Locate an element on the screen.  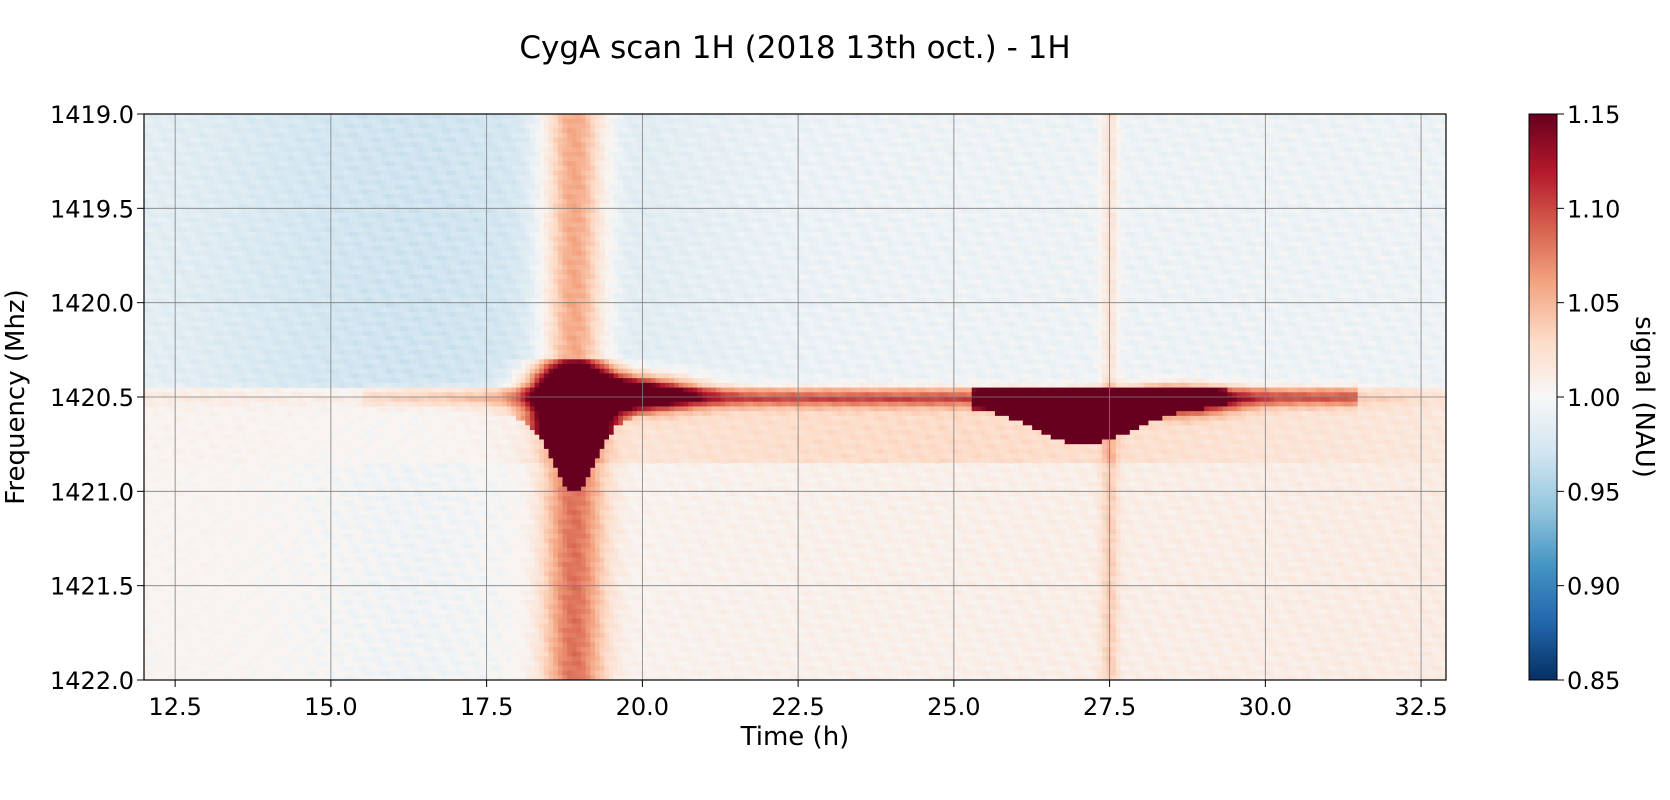
chart-title: CygA scan 1H (2018 13th oct.) - 1H is located at coordinates (794, 48).